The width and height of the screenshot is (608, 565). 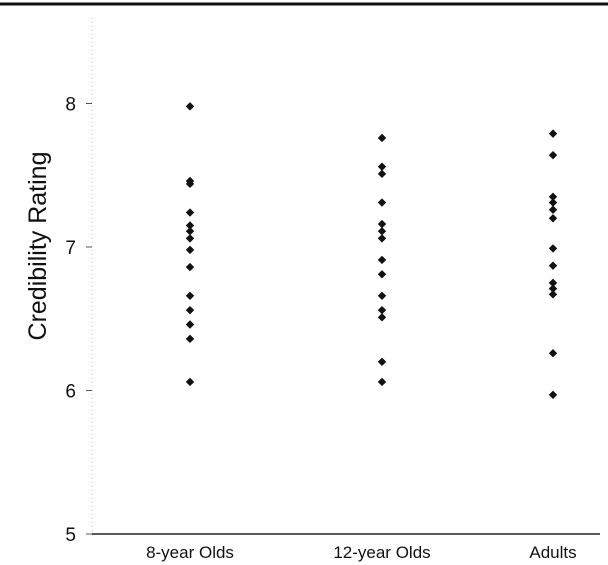 What do you see at coordinates (70, 248) in the screenshot?
I see `y-tick-label: 7` at bounding box center [70, 248].